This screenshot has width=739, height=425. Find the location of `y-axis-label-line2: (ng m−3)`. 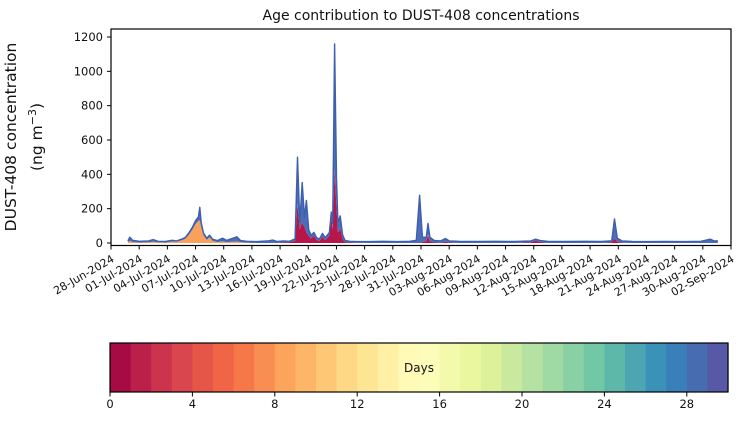

y-axis-label-line2: (ng m−3) is located at coordinates (36, 137).